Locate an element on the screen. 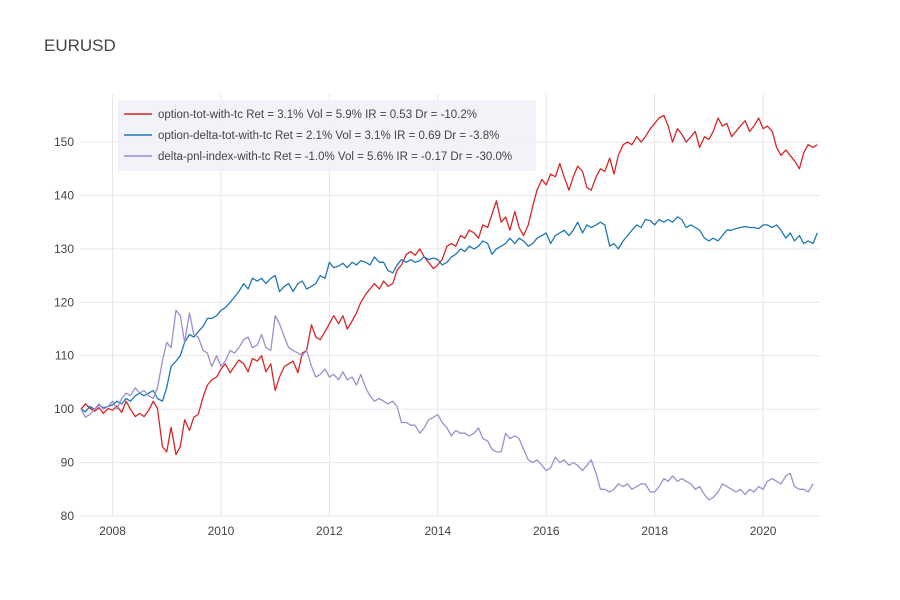 The image size is (900, 600). y-tick-label: 80 is located at coordinates (68, 516).